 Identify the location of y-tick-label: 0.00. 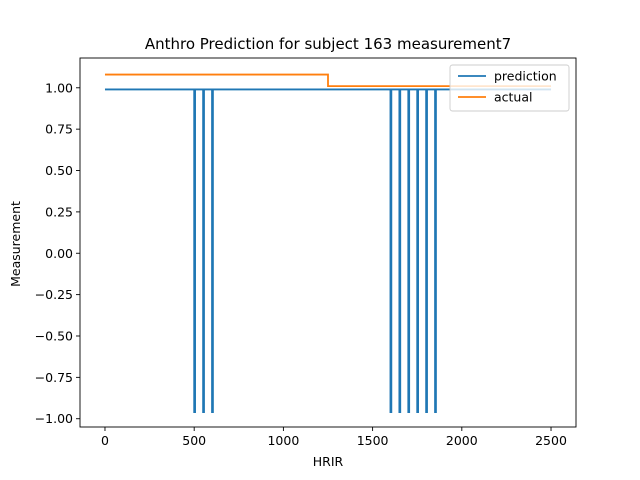
(59, 253).